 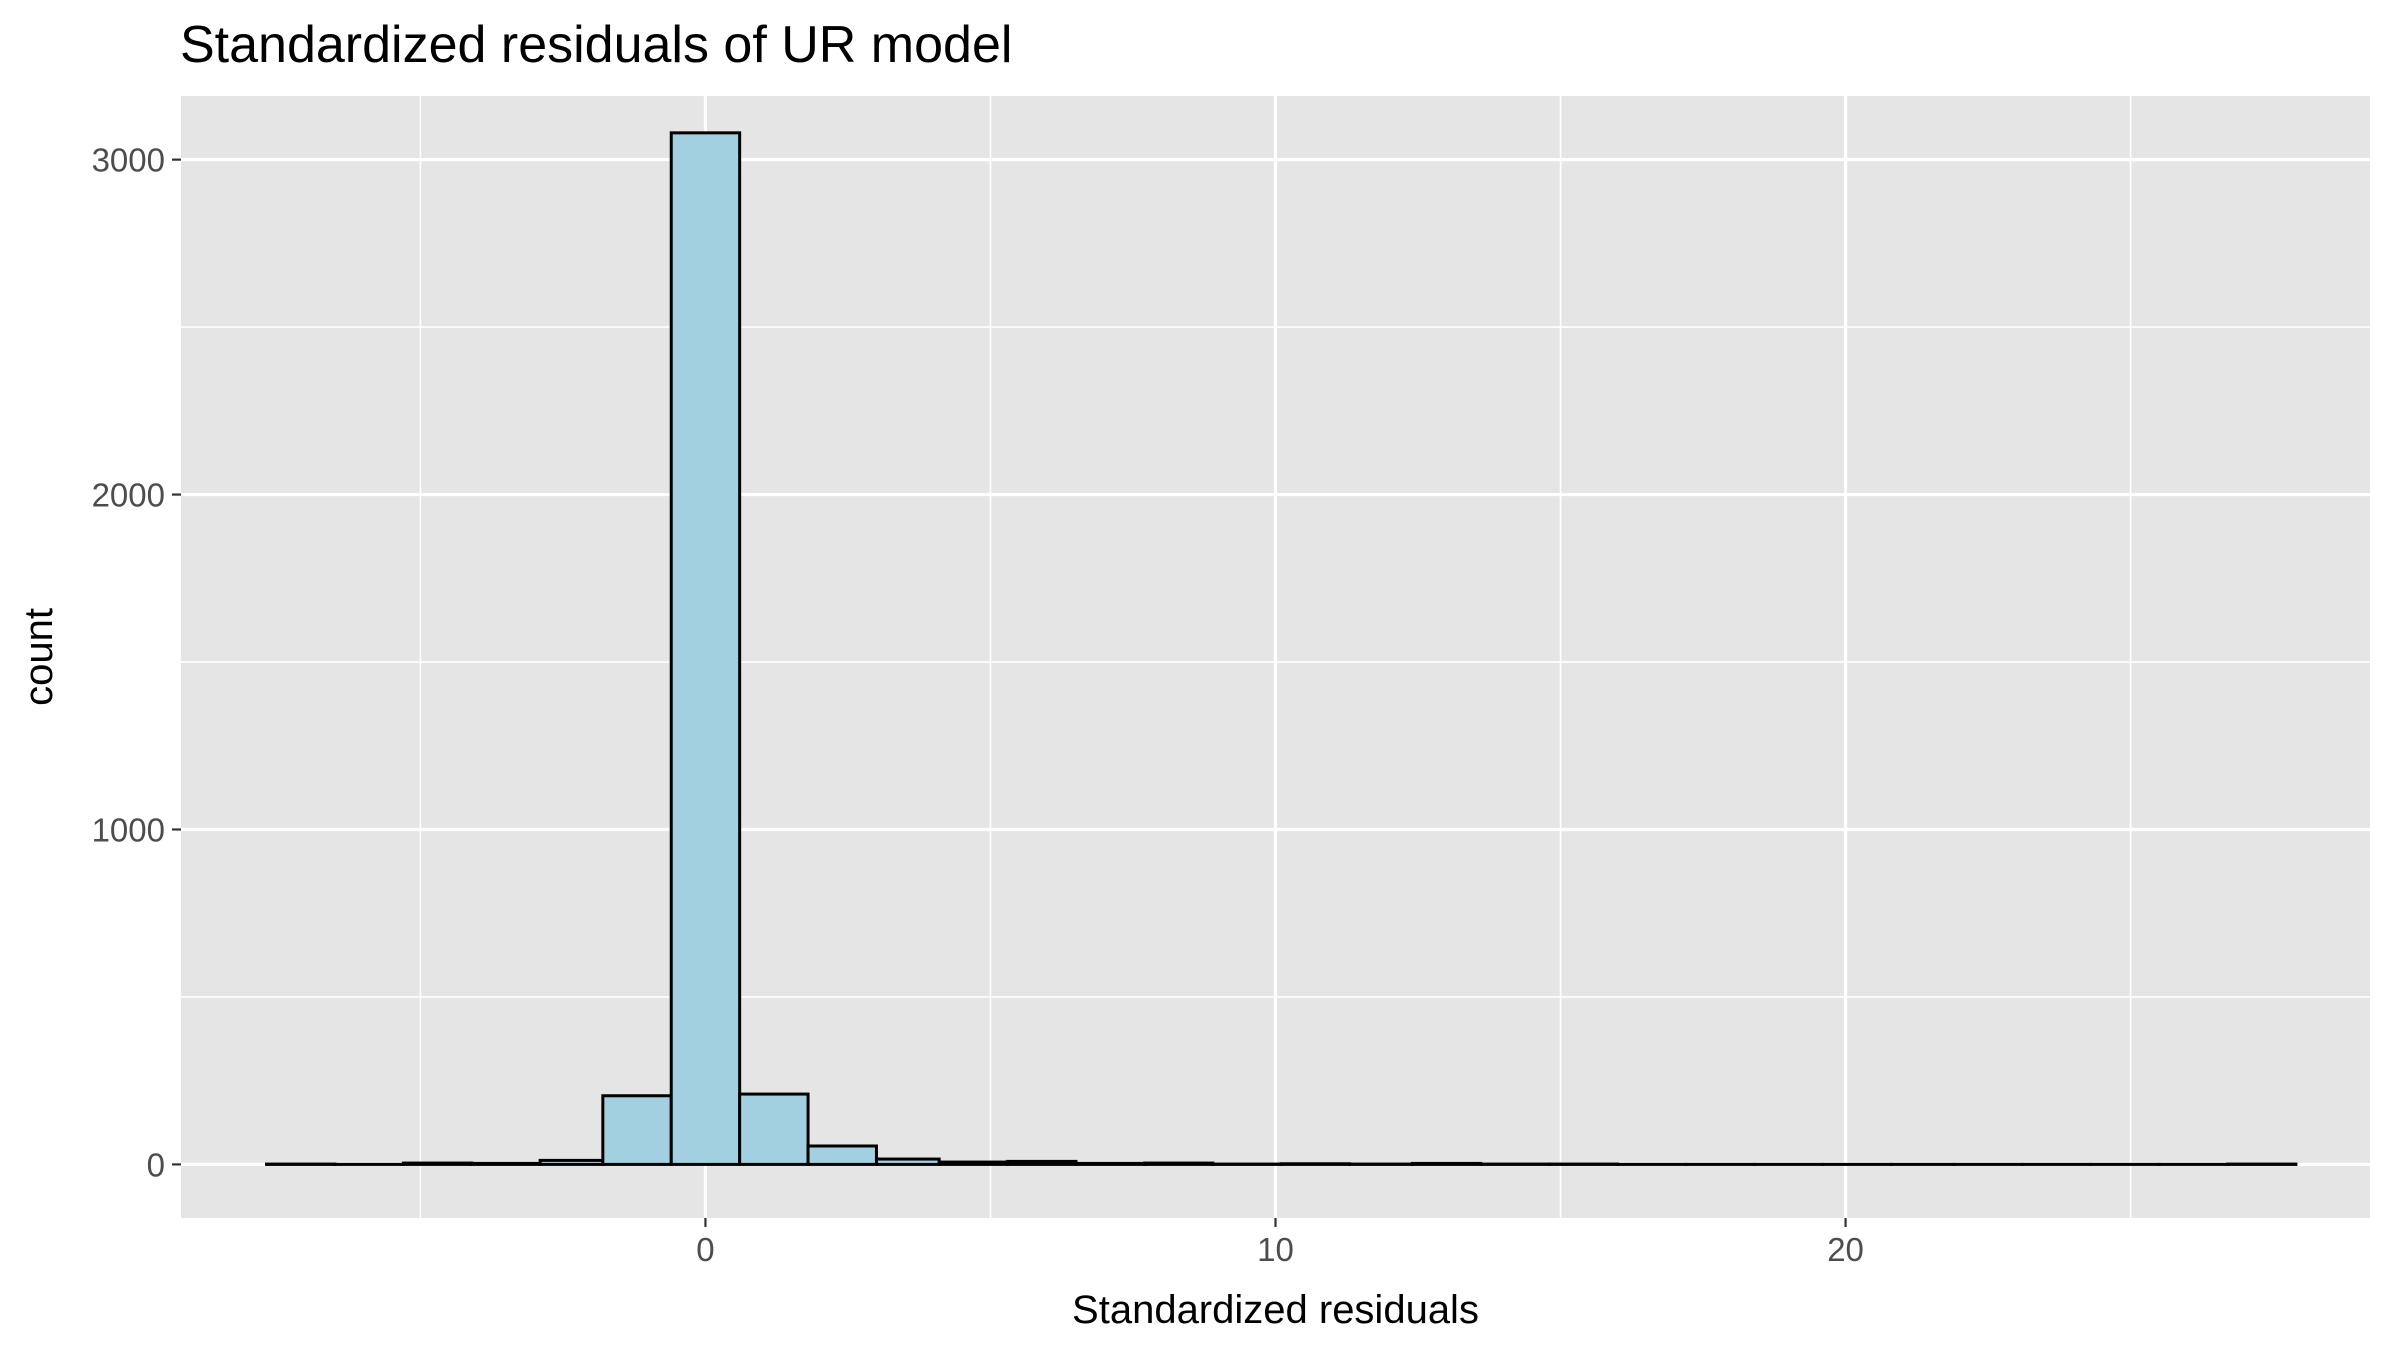 What do you see at coordinates (136, 662) in the screenshot?
I see `y-axis: 0 1000 2000 3000` at bounding box center [136, 662].